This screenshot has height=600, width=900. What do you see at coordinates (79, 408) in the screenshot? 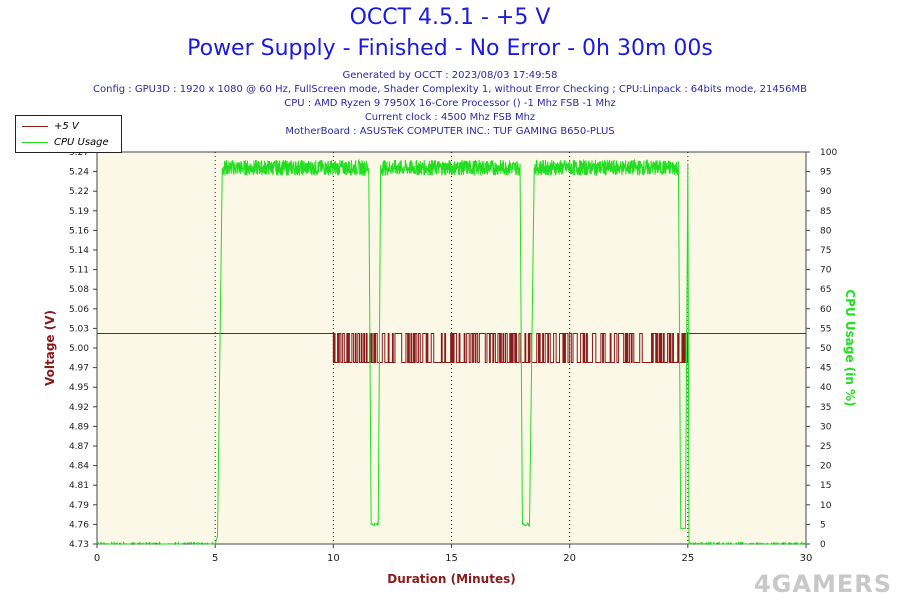
I see `y-left-tick-label: 4.92` at bounding box center [79, 408].